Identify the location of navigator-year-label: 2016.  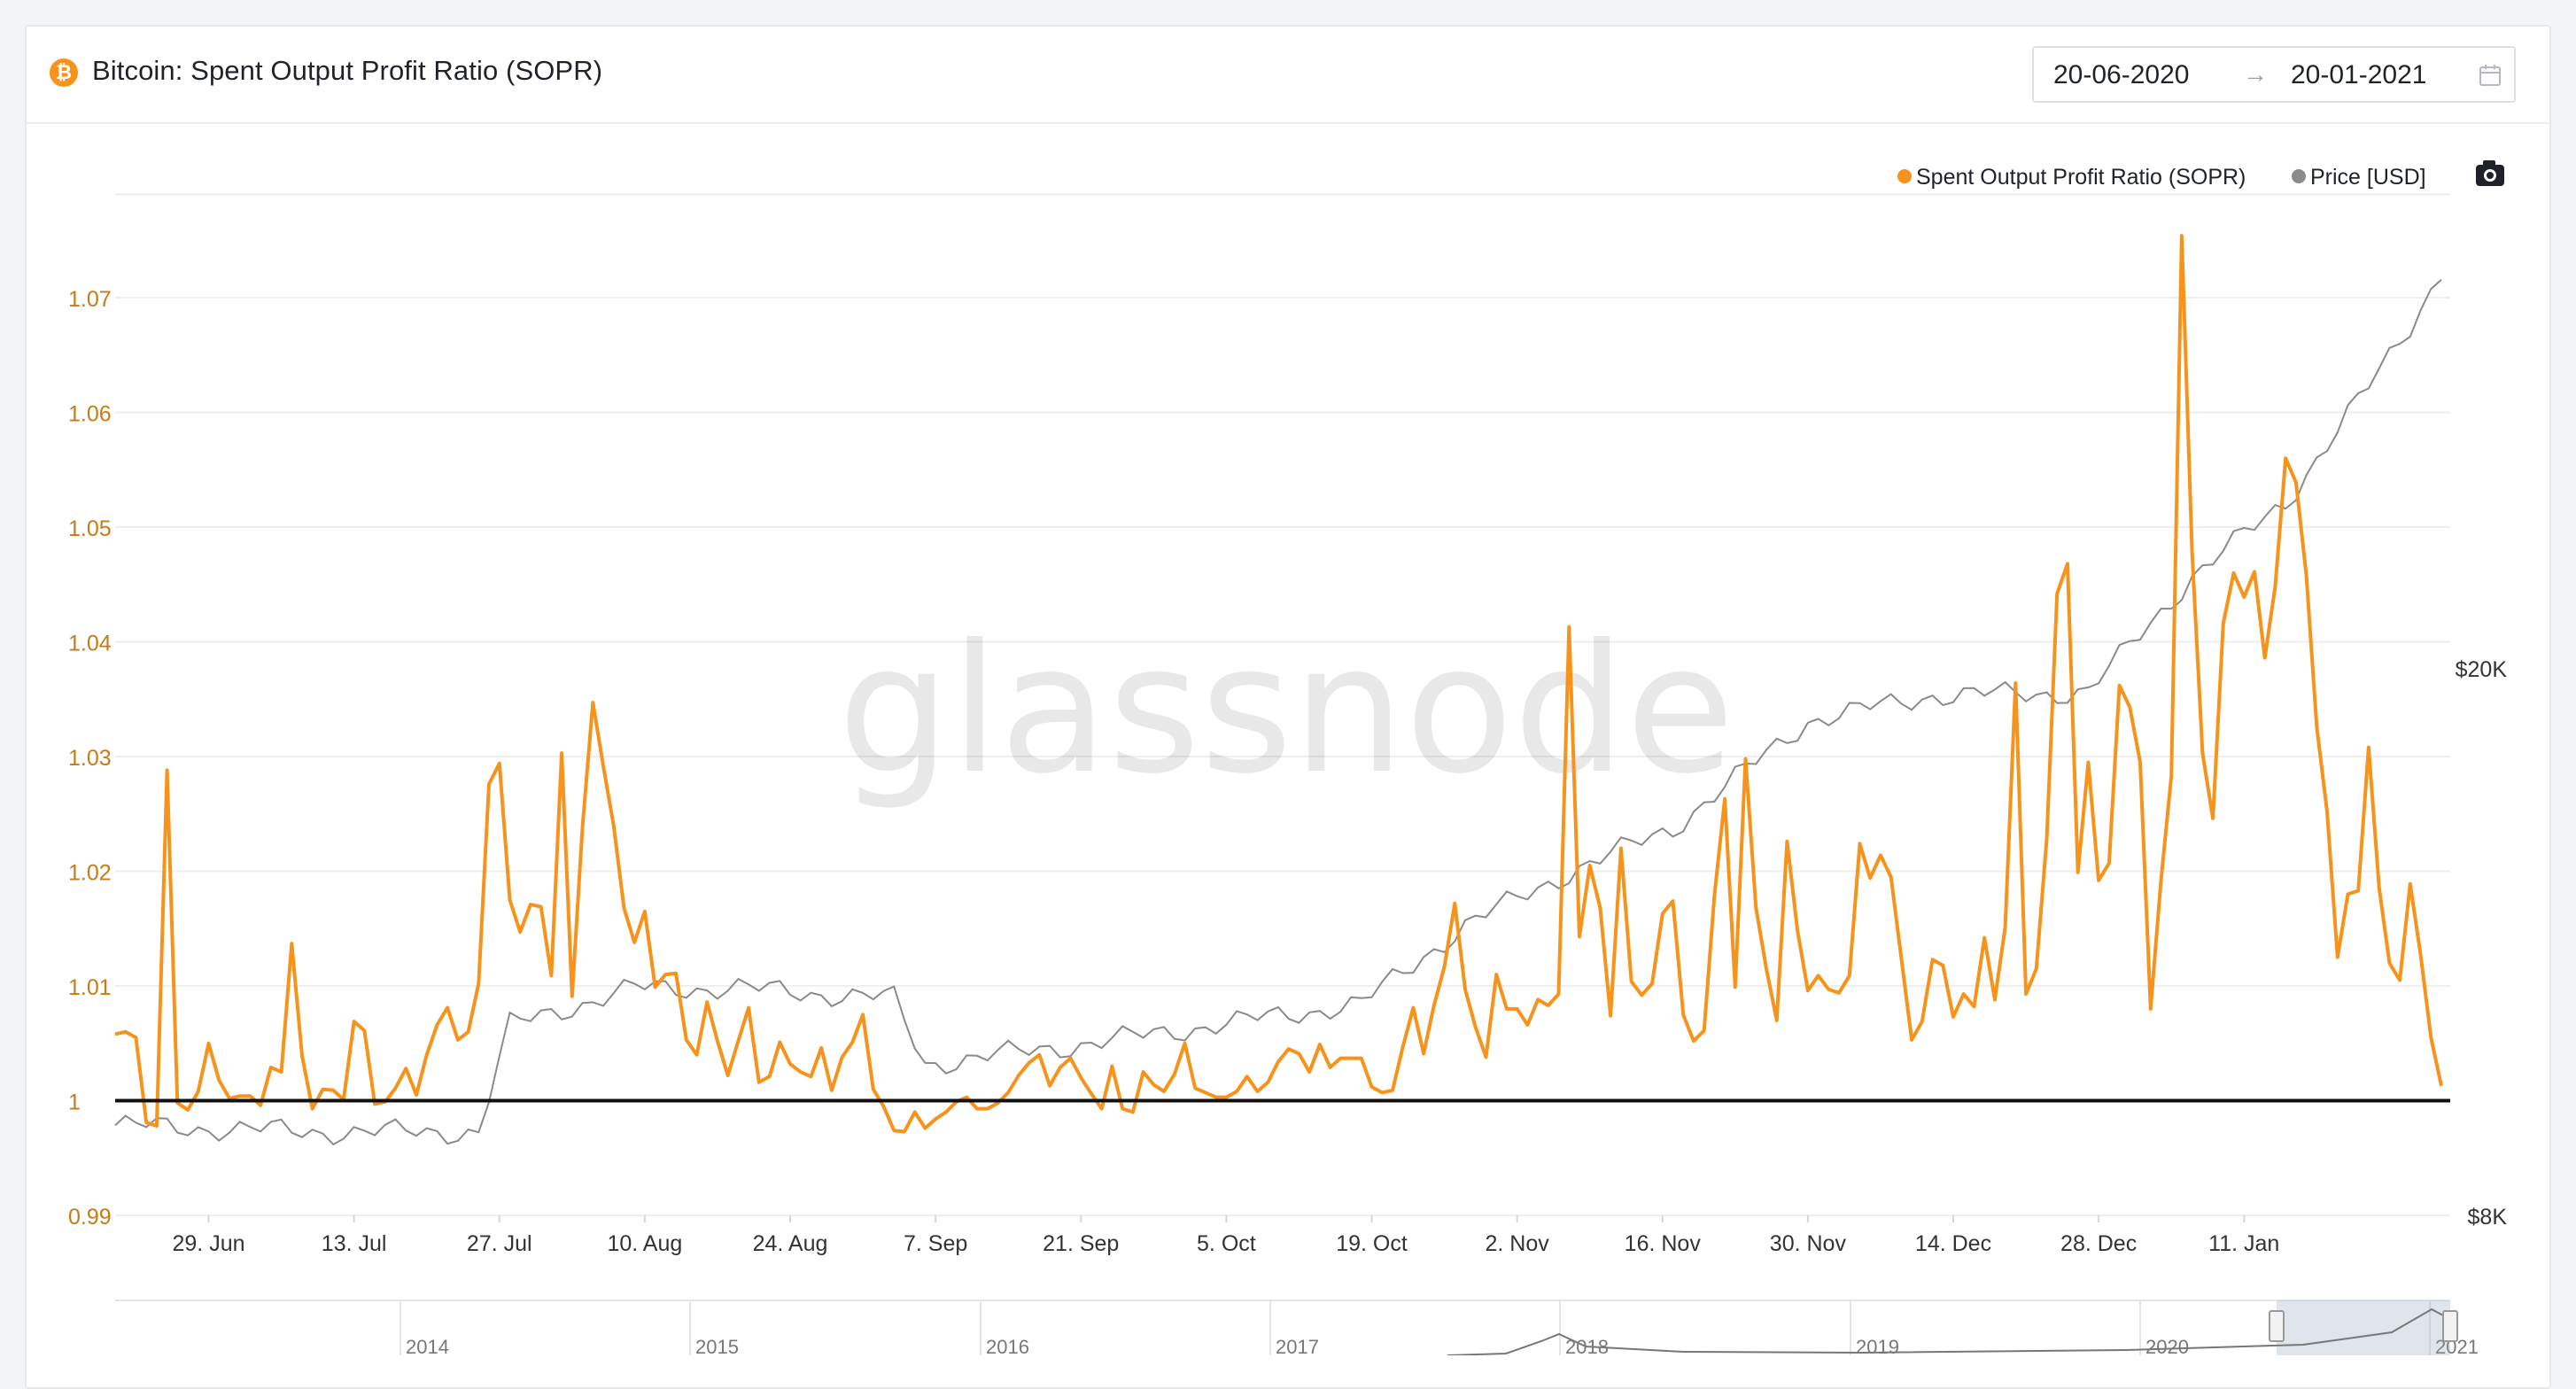
(1007, 1345).